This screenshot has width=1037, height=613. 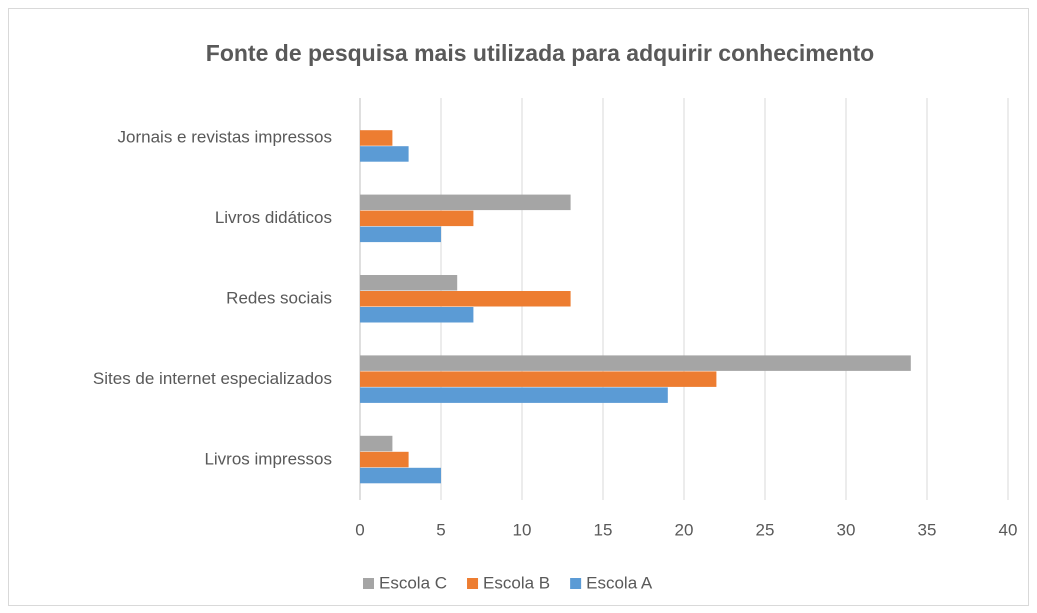 I want to click on x-tick-label: 25, so click(x=765, y=529).